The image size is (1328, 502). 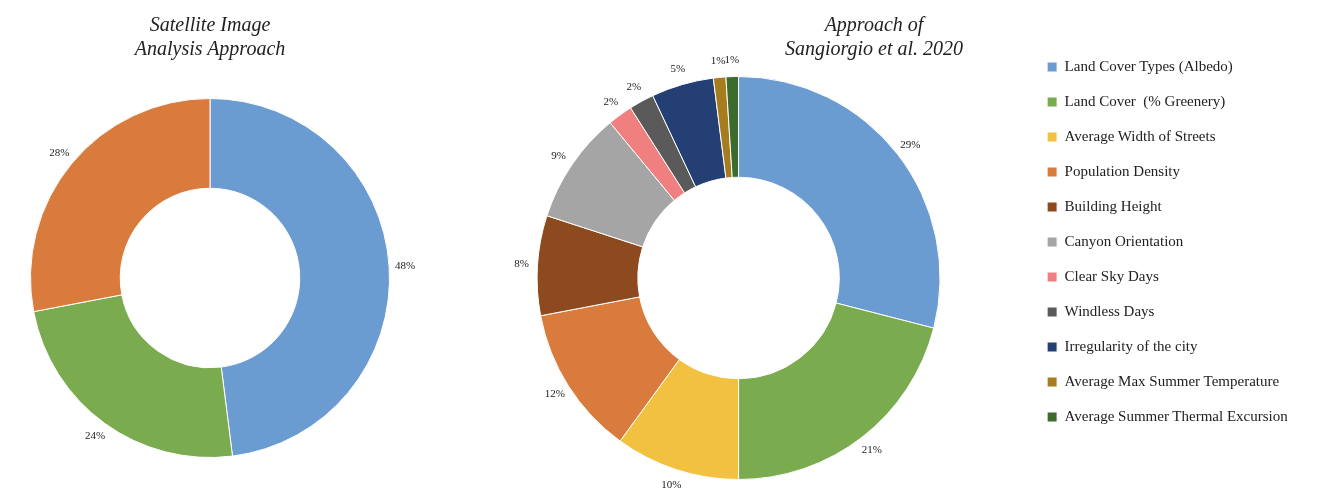 What do you see at coordinates (1148, 66) in the screenshot?
I see `legend-label: Land Cover Types (Albedo)` at bounding box center [1148, 66].